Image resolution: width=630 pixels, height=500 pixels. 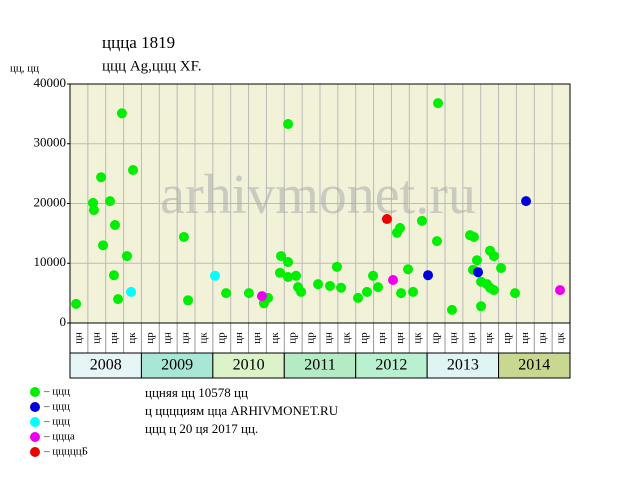 I want to click on year-label: 2011, so click(x=319, y=365).